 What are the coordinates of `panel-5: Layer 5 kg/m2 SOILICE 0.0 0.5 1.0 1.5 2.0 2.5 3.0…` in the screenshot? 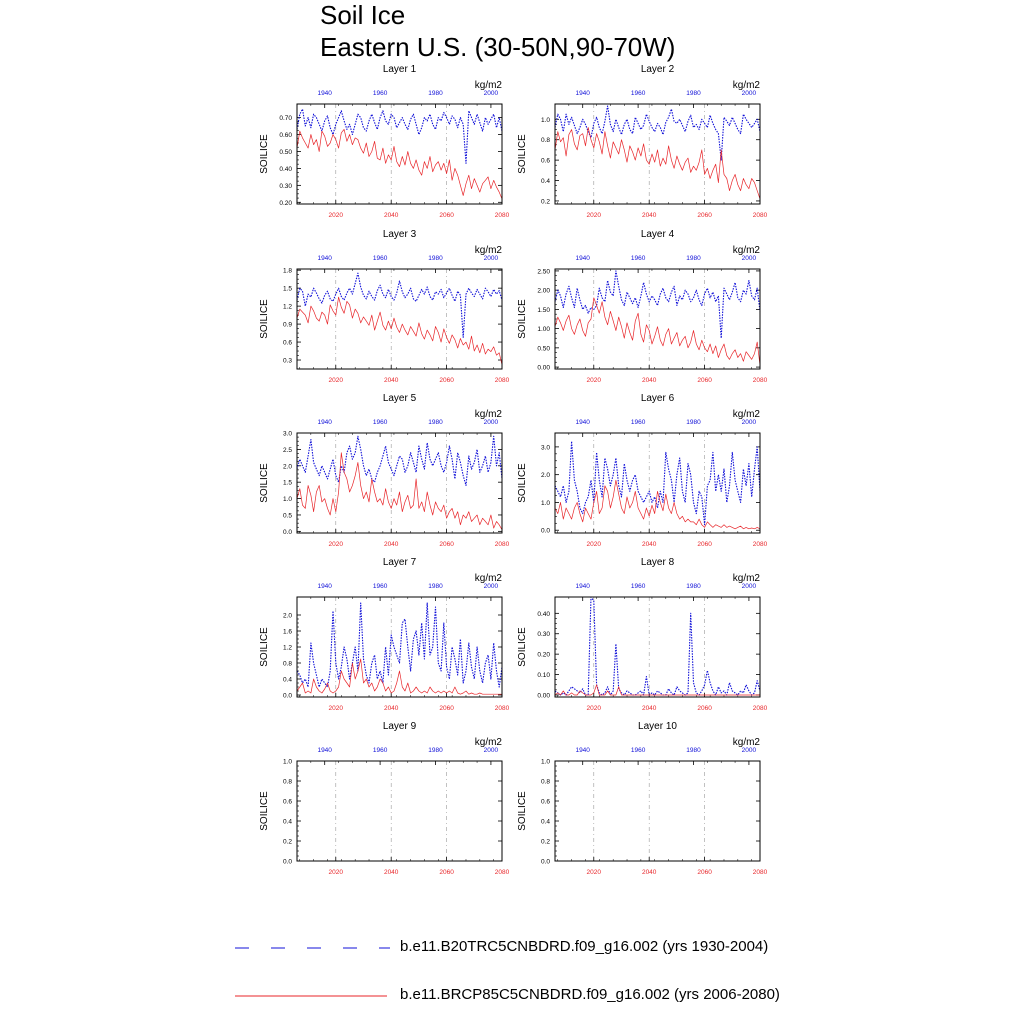 It's located at (384, 470).